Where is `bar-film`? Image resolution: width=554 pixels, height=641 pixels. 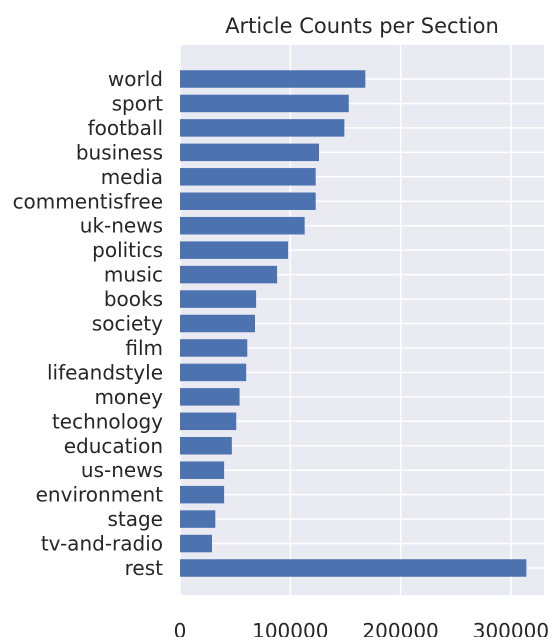
bar-film is located at coordinates (214, 348).